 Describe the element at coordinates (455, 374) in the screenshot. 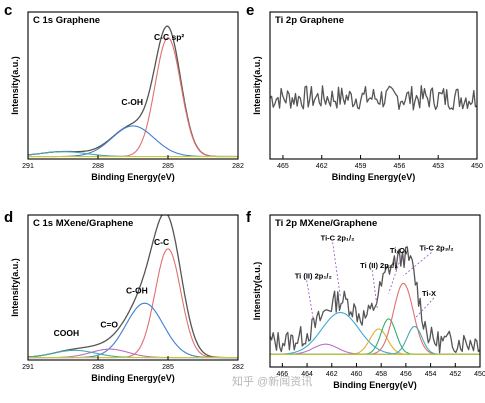

I see `x-tick-label: 452` at that location.